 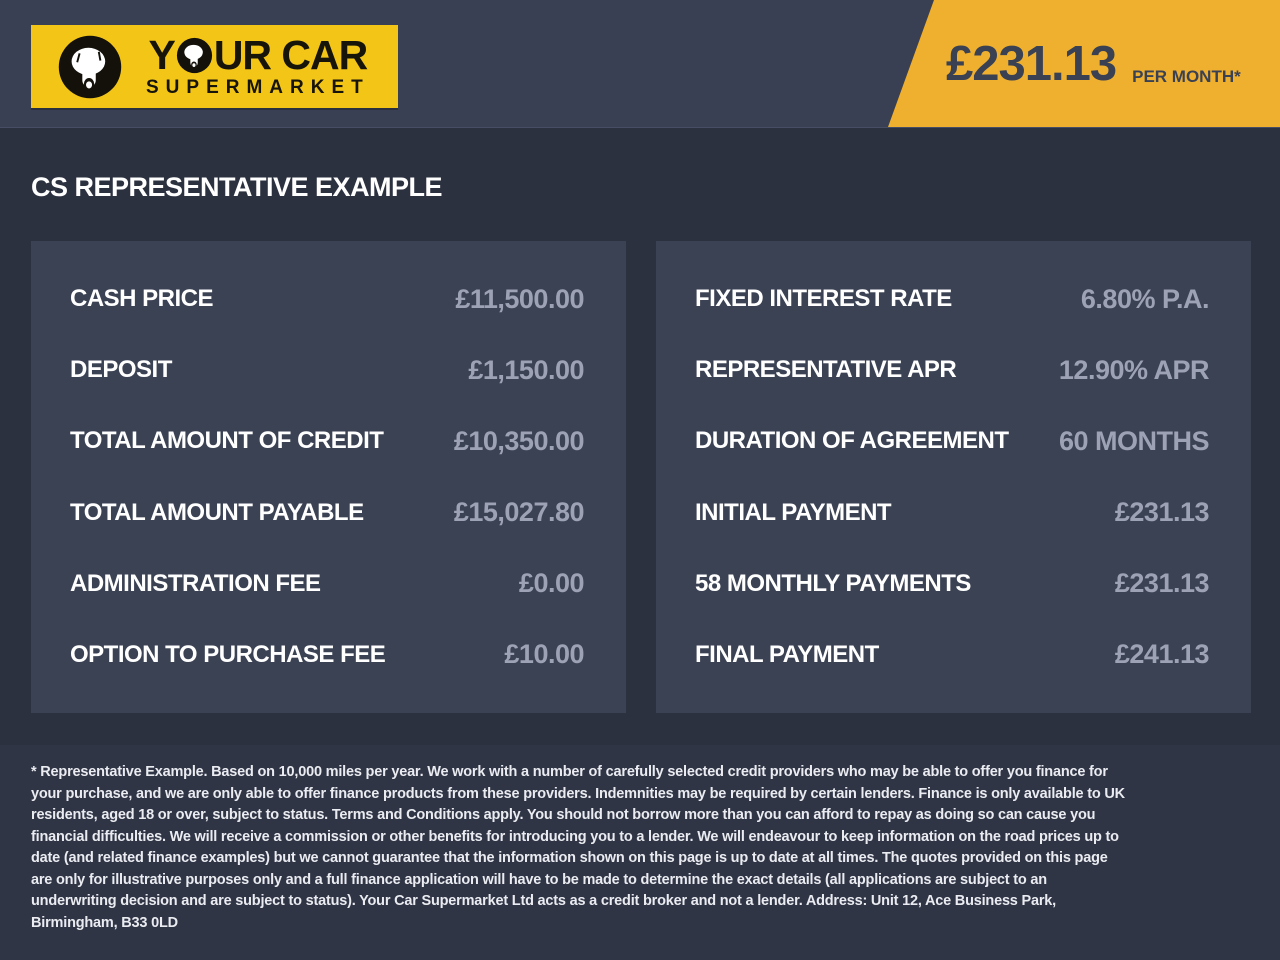 What do you see at coordinates (228, 654) in the screenshot?
I see `row-label: OPTION TO PURCHASE FEE` at bounding box center [228, 654].